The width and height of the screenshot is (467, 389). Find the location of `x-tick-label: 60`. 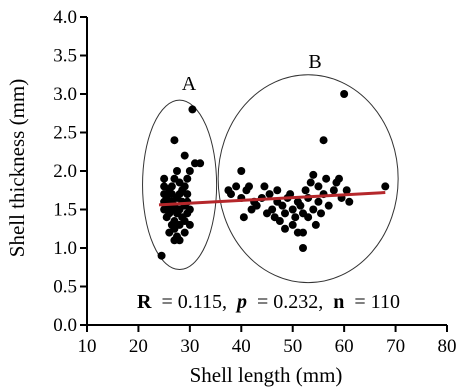

x-tick-label: 60 is located at coordinates (344, 346).